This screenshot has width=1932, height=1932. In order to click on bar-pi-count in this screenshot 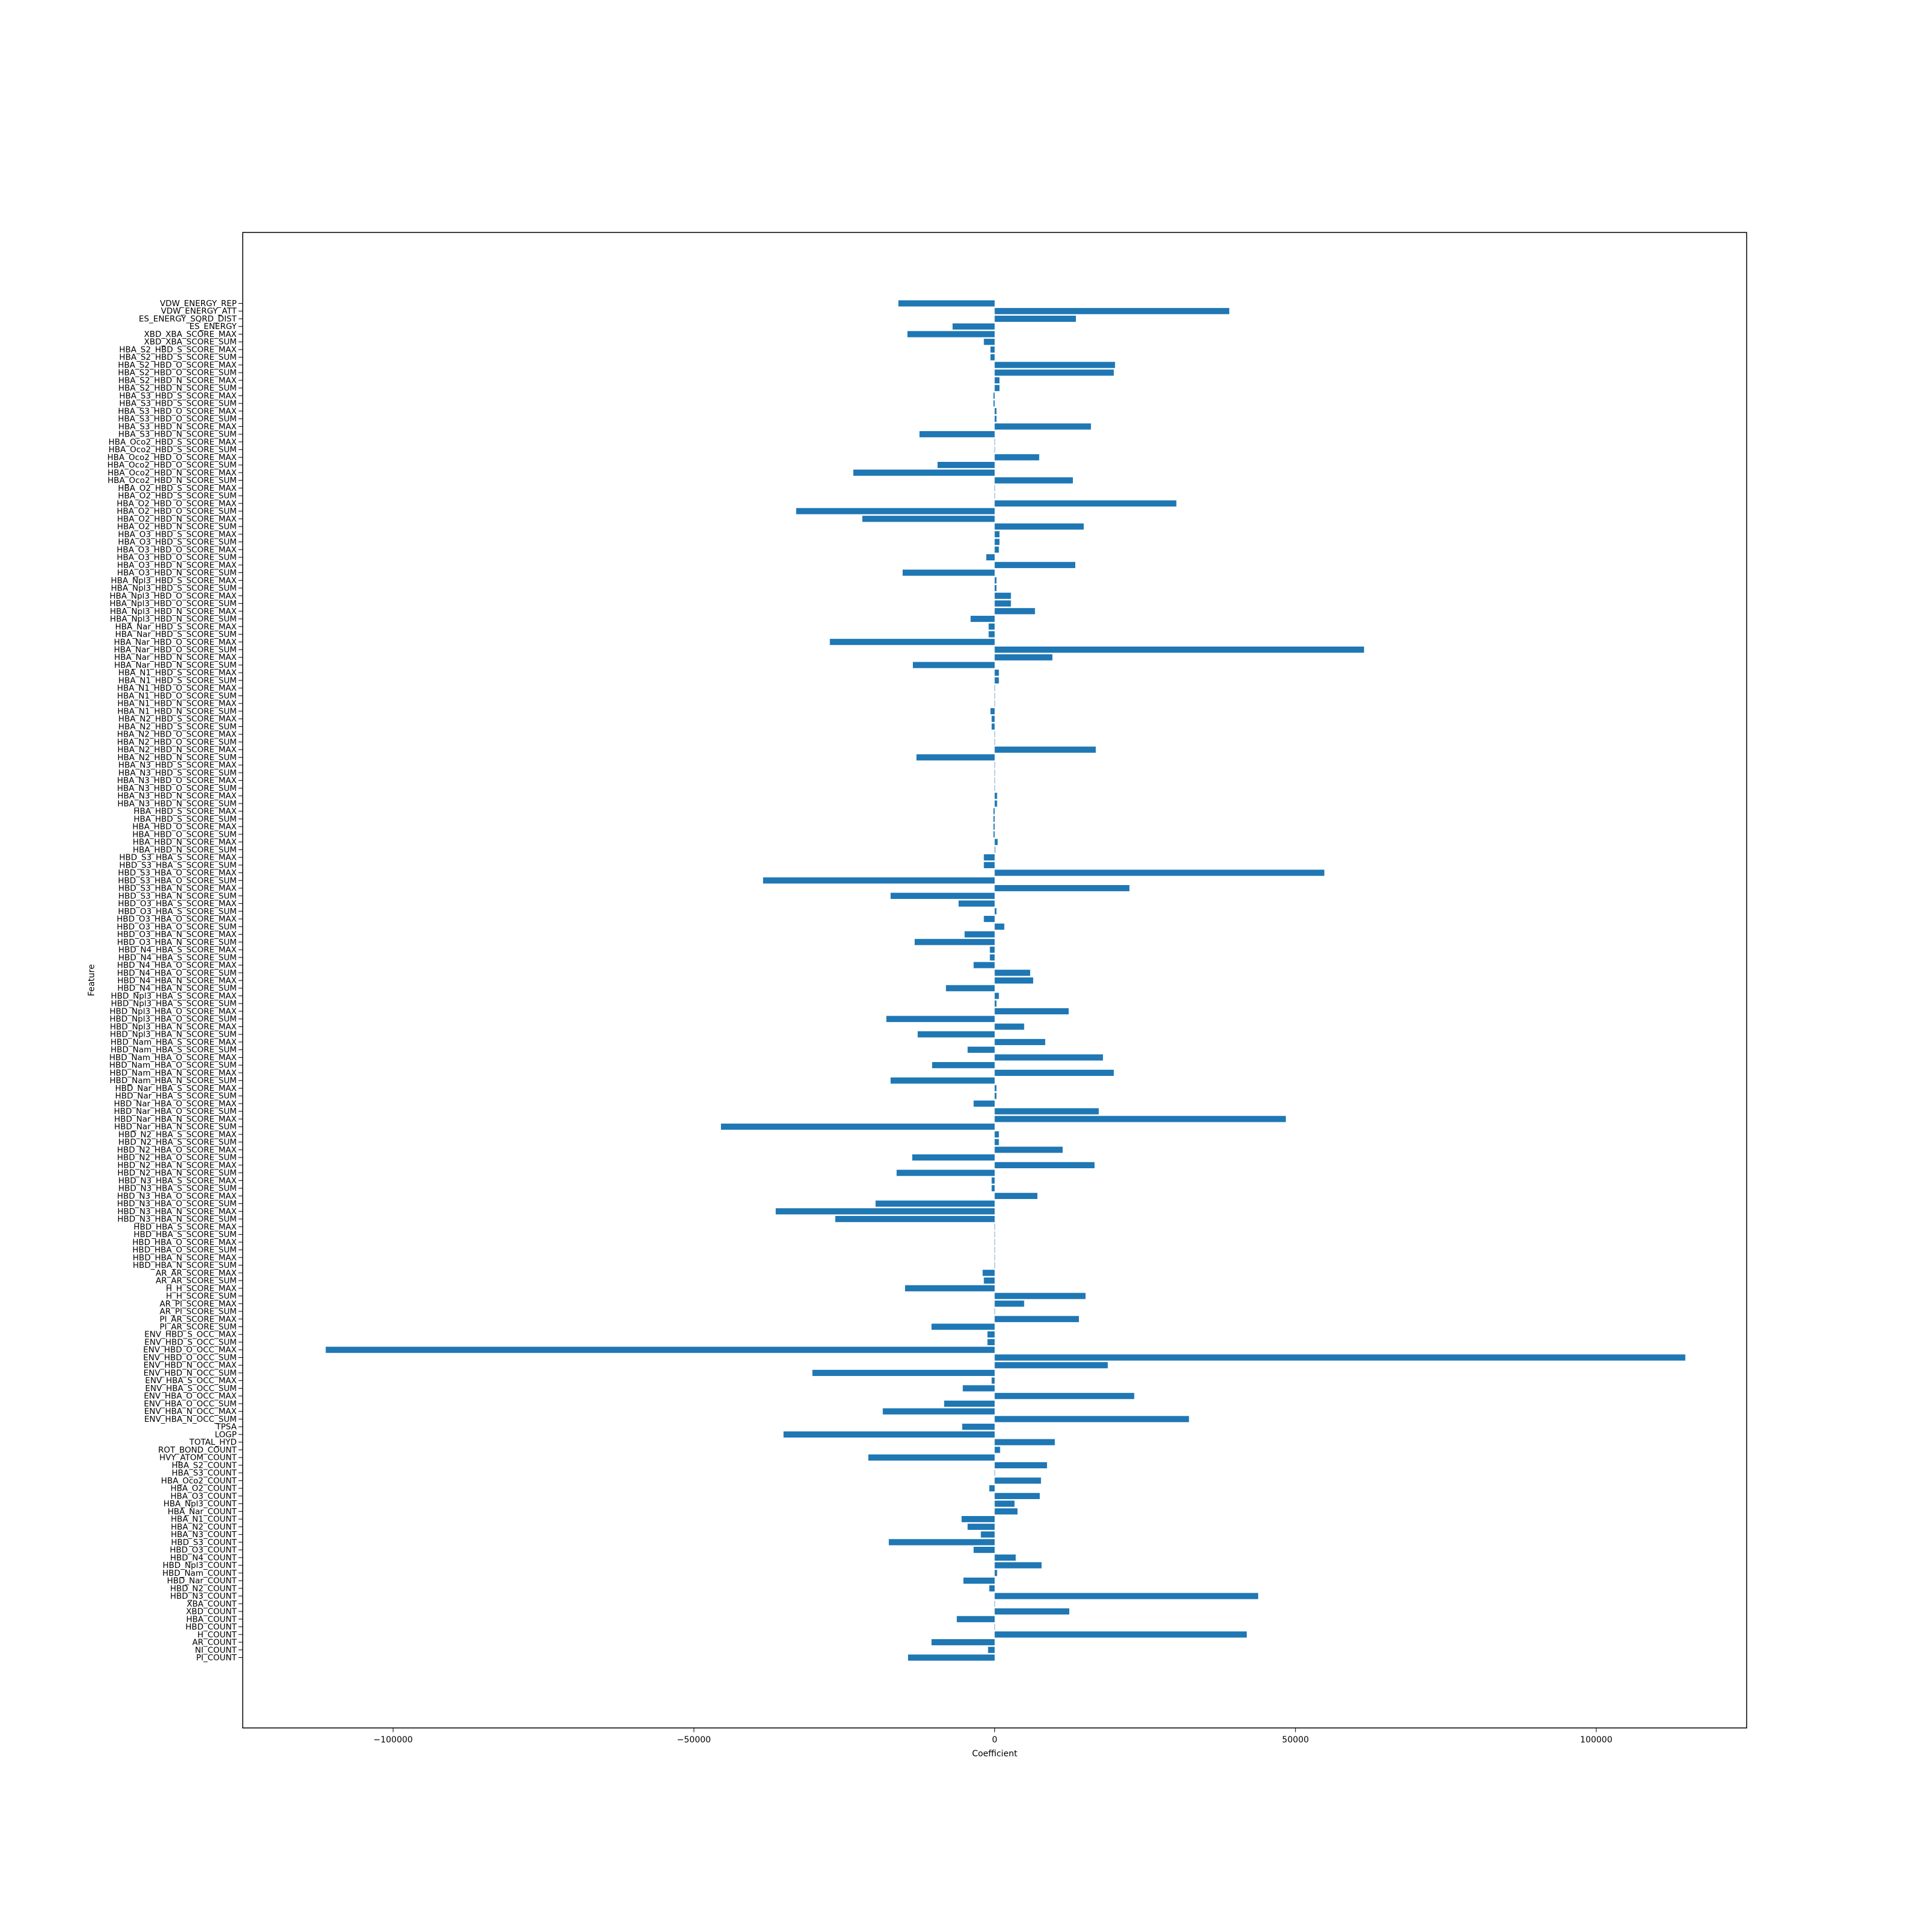, I will do `click(951, 1658)`.